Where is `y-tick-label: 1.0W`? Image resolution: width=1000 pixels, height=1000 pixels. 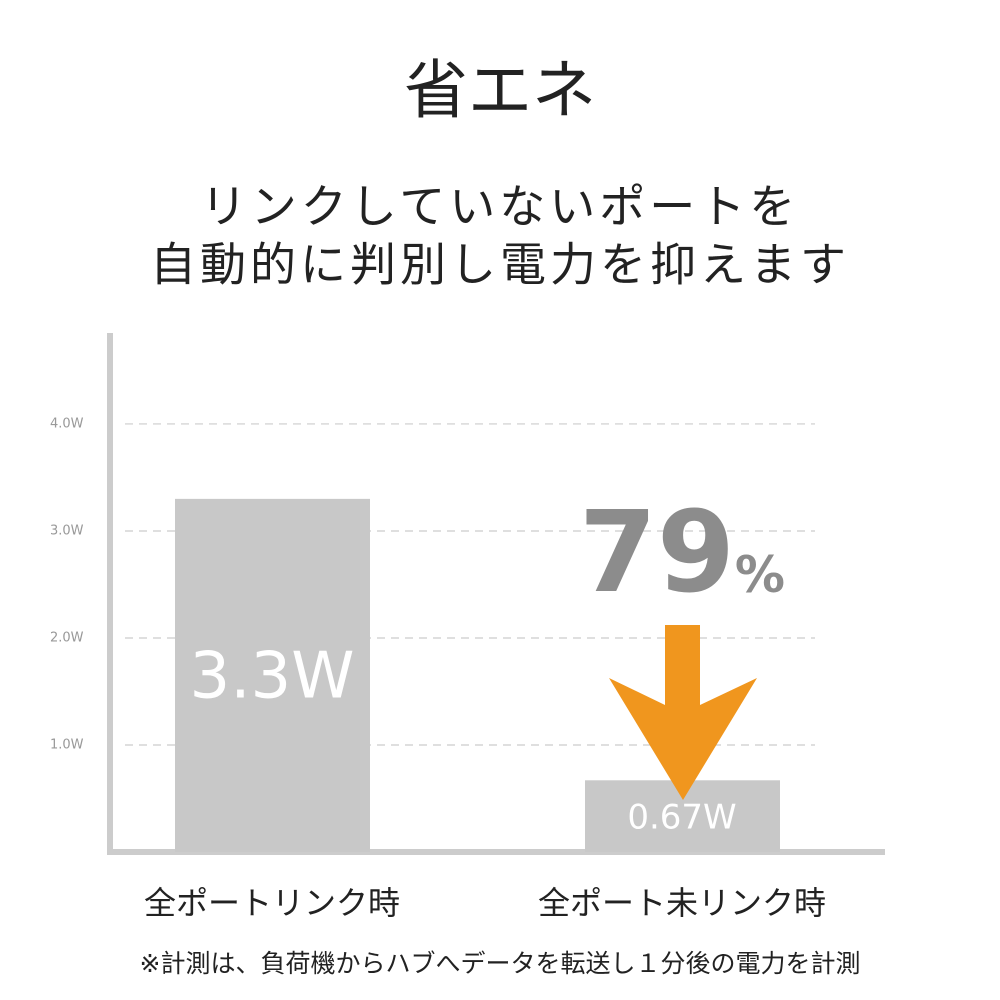
y-tick-label: 1.0W is located at coordinates (67, 744).